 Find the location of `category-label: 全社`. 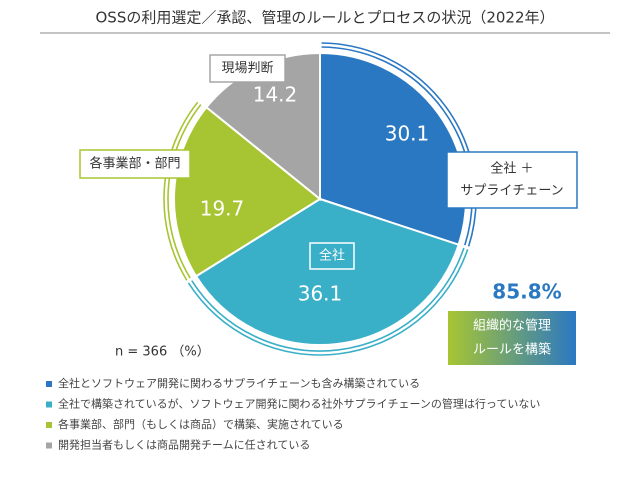

category-label: 全社 is located at coordinates (332, 256).